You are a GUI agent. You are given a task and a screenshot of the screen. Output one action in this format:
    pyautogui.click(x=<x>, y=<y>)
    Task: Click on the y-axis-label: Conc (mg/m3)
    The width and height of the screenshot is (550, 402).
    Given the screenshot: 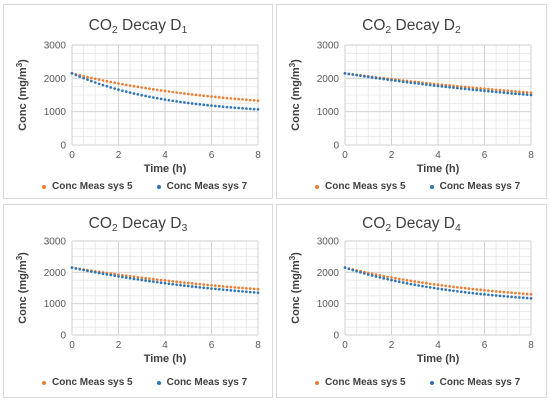 What is the action you would take?
    pyautogui.click(x=295, y=95)
    